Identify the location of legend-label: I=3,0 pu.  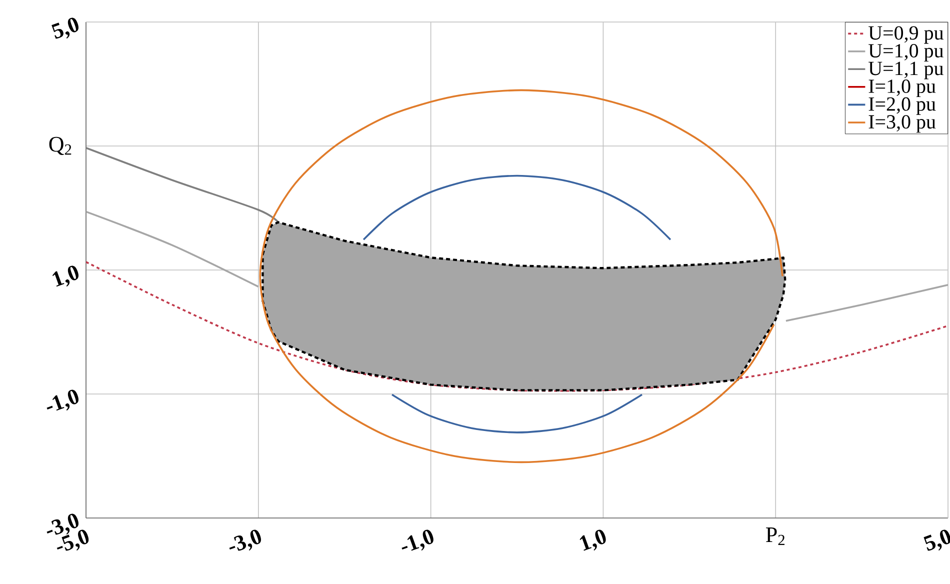
(902, 124).